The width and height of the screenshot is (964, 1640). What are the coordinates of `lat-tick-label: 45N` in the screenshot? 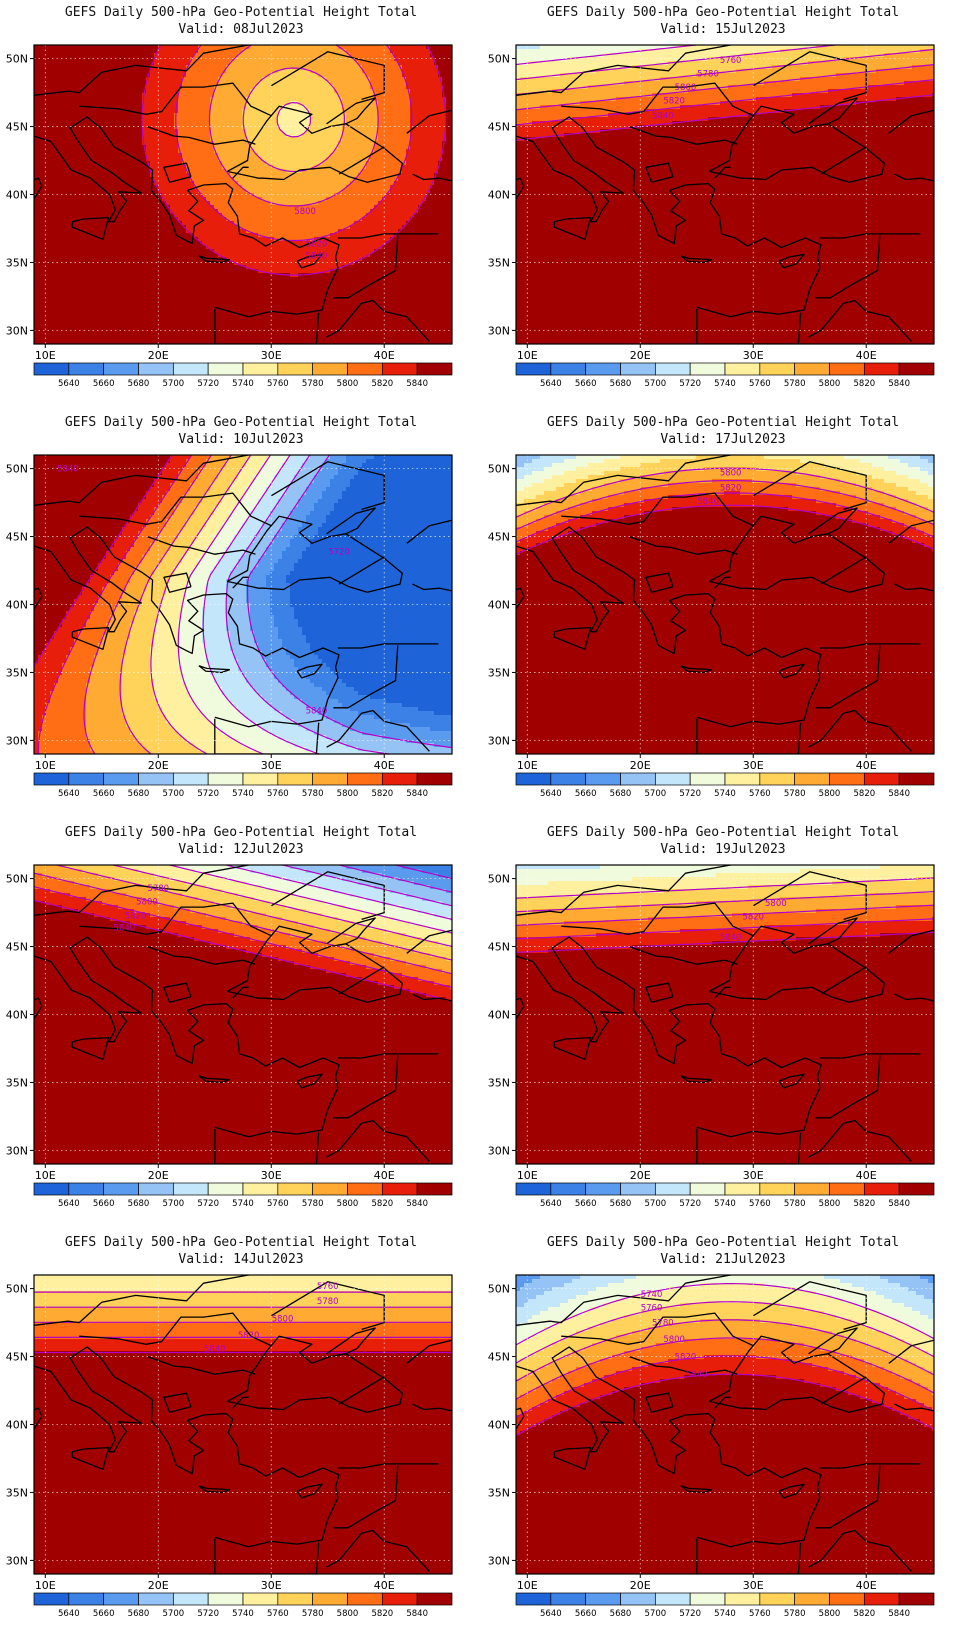 It's located at (499, 1357).